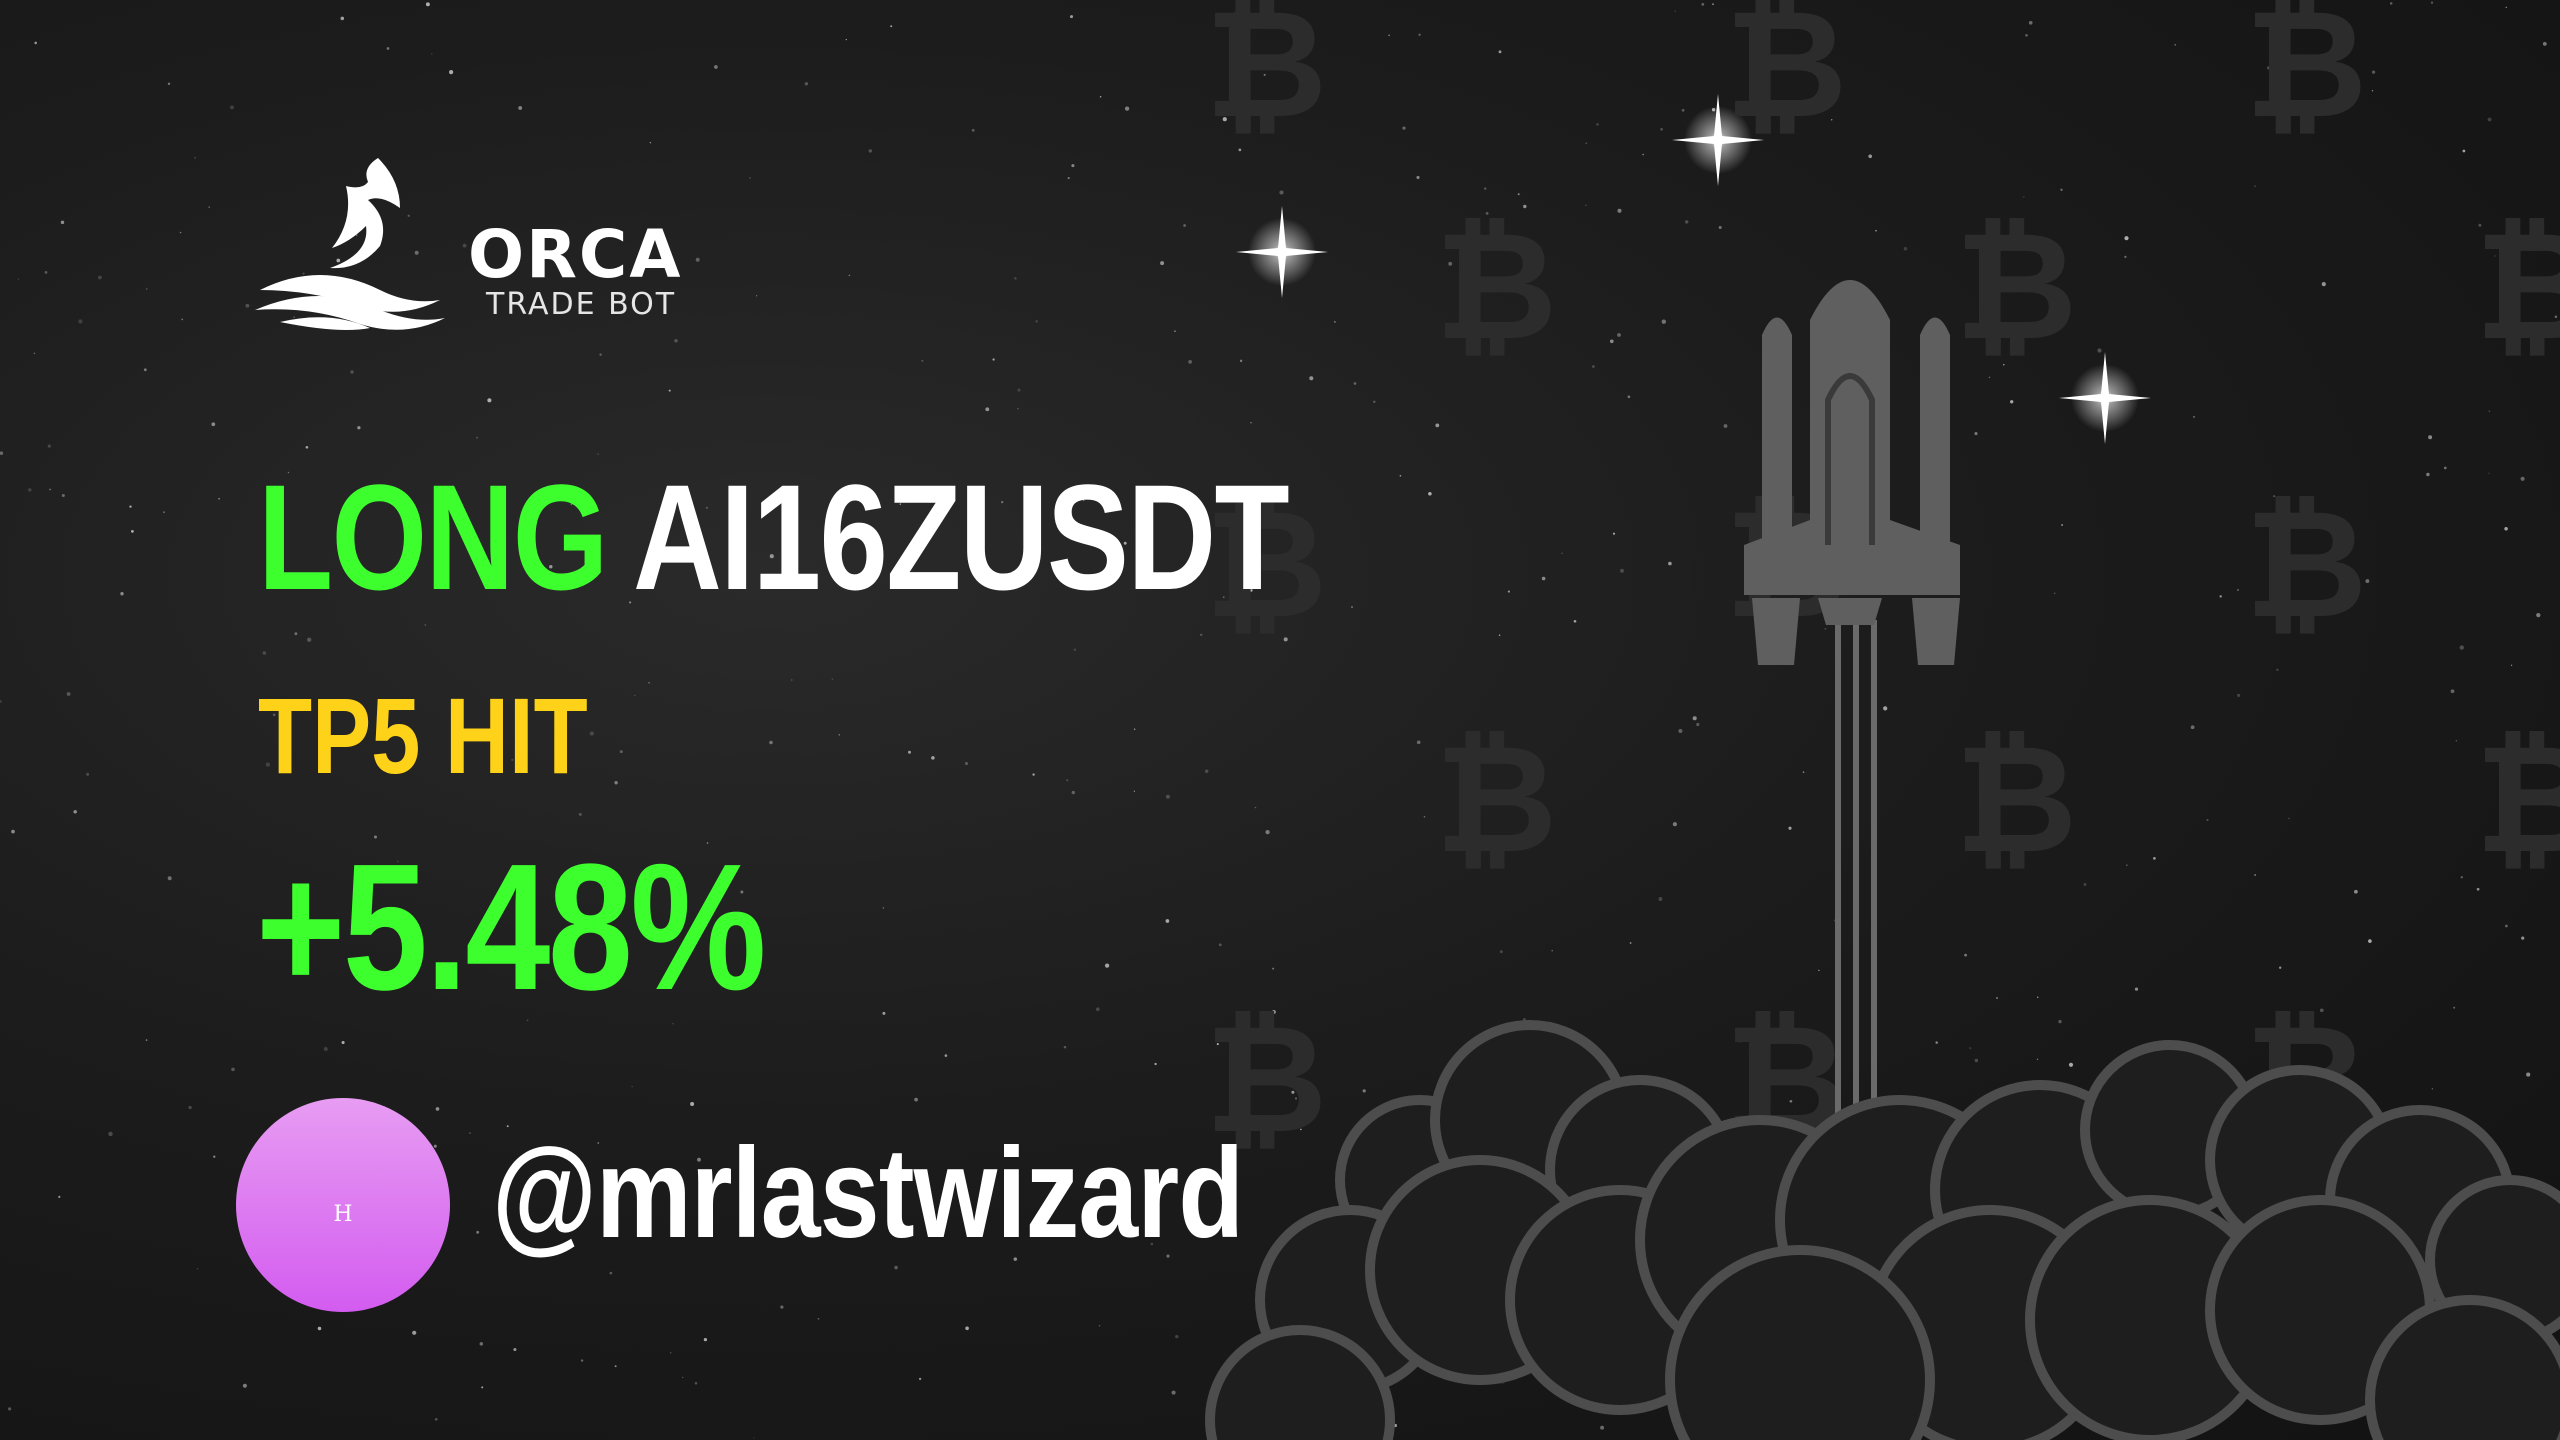  I want to click on orca-logo: ORCA TRADE BOT, so click(470, 245).